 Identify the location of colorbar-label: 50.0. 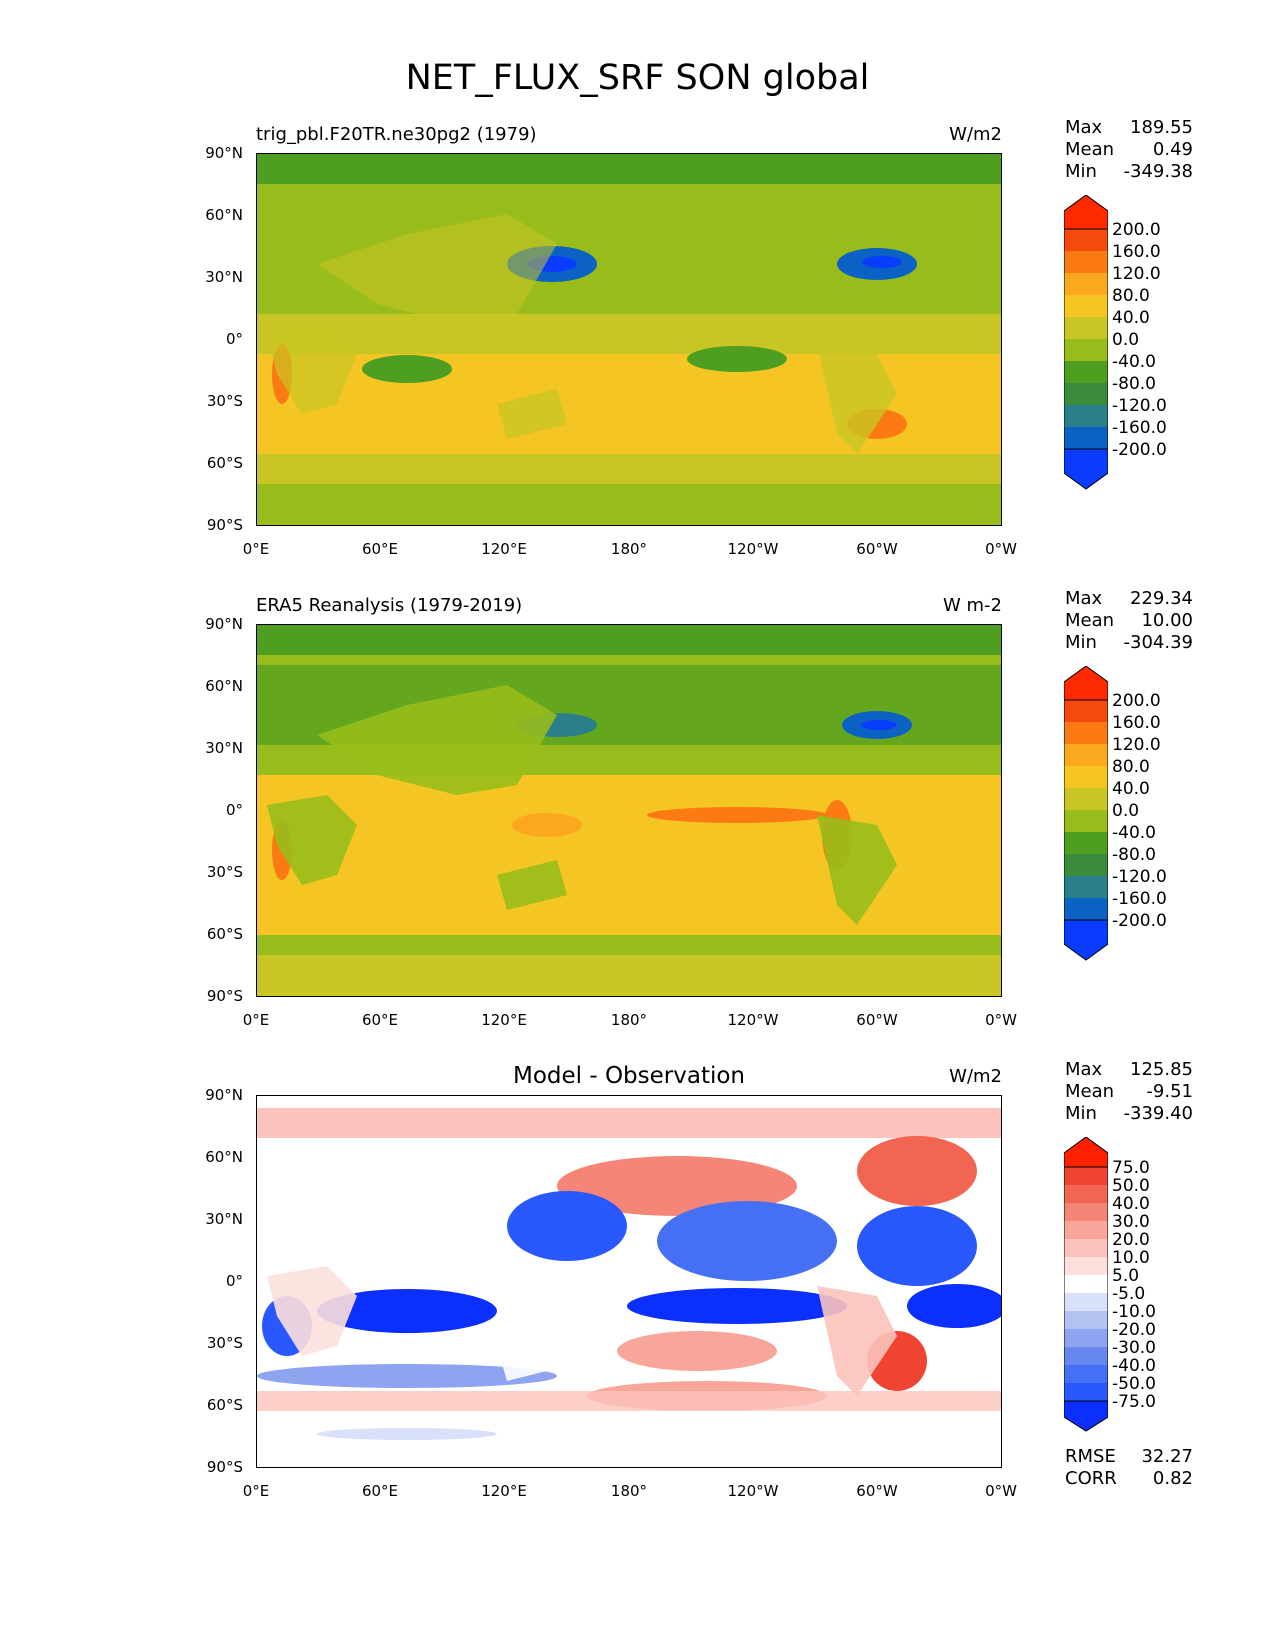
(1131, 1186).